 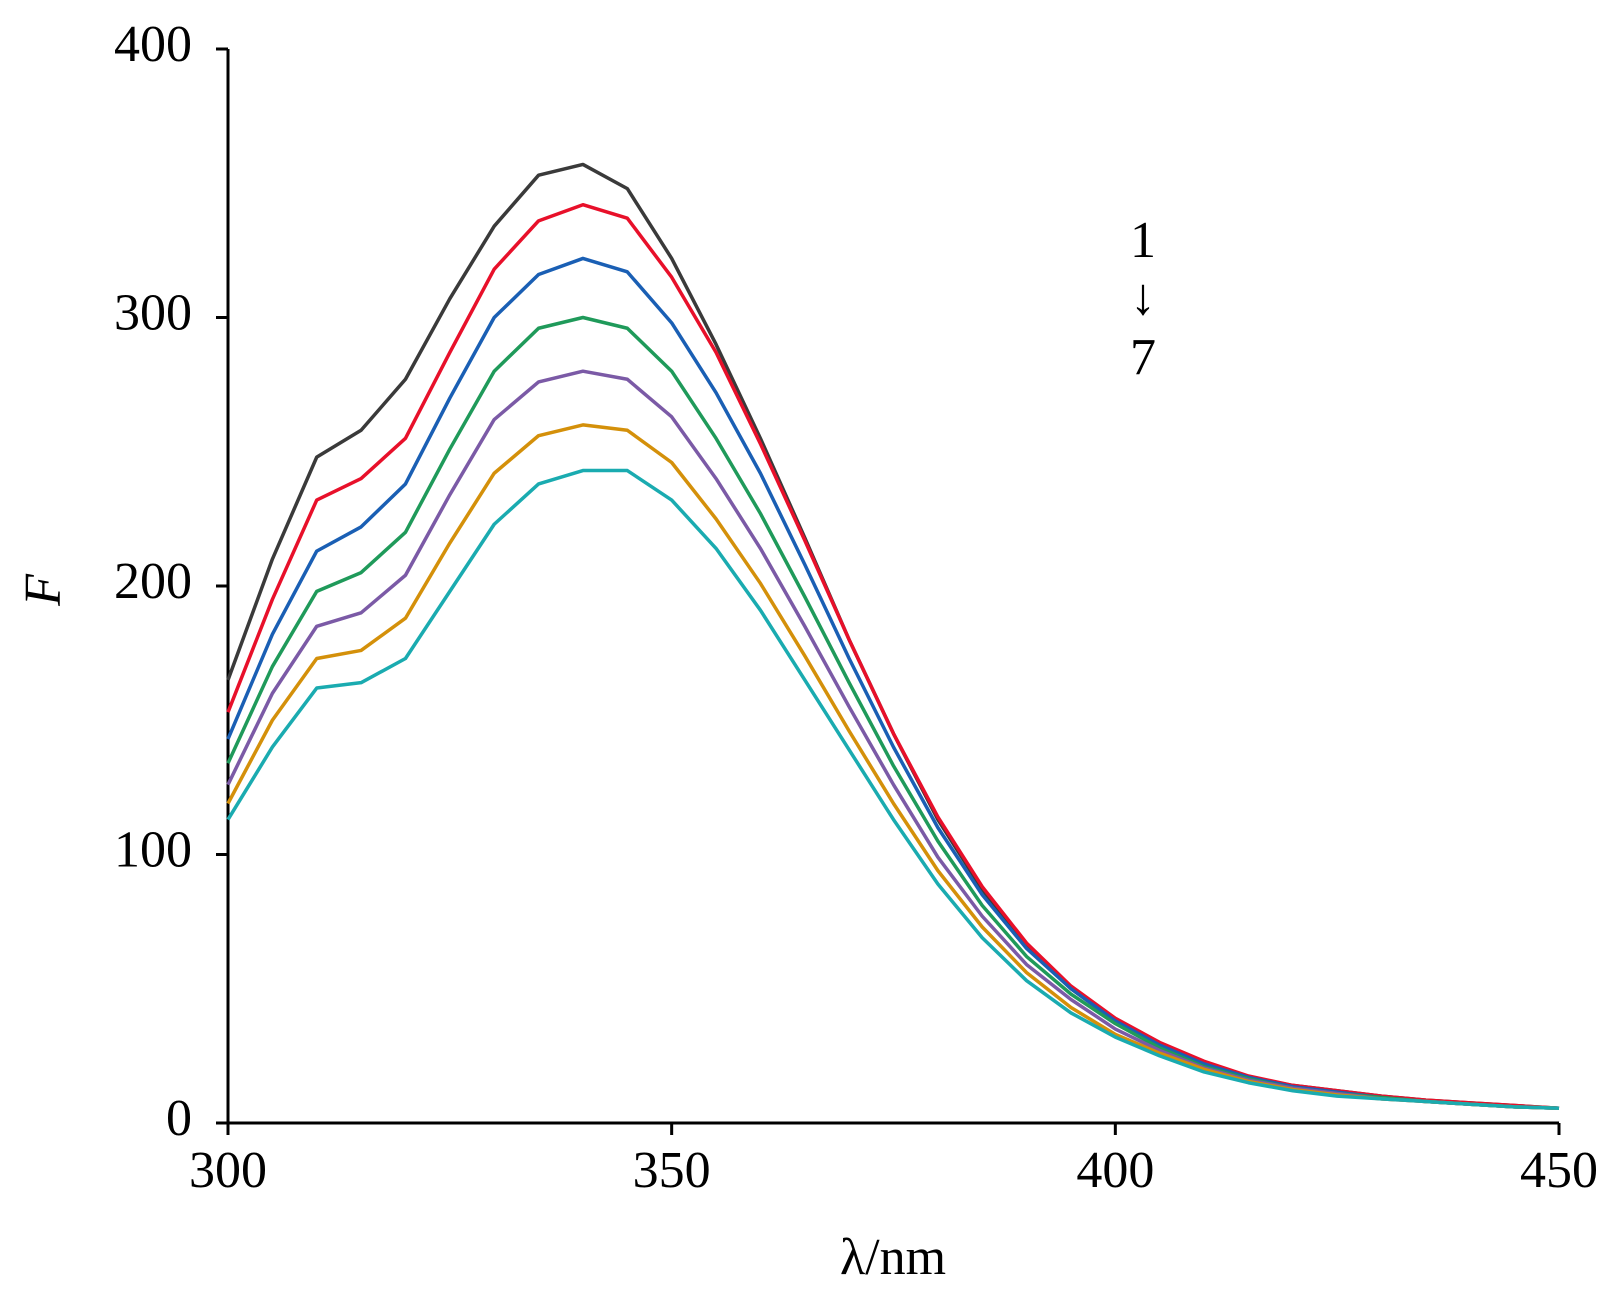 What do you see at coordinates (1143, 297) in the screenshot?
I see `annotation: ↓` at bounding box center [1143, 297].